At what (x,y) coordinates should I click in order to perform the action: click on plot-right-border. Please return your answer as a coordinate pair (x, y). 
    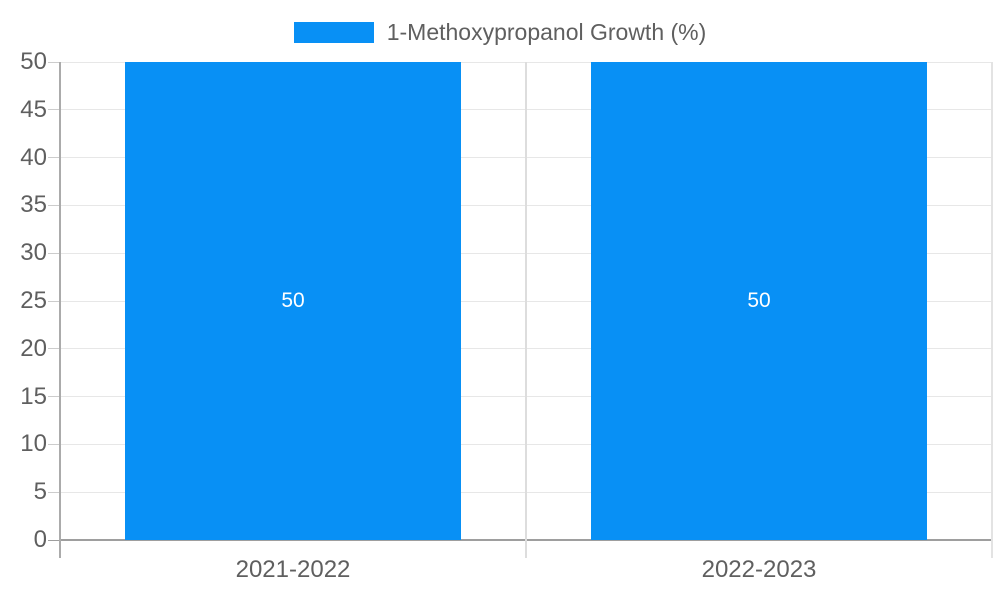
    Looking at the image, I should click on (992, 310).